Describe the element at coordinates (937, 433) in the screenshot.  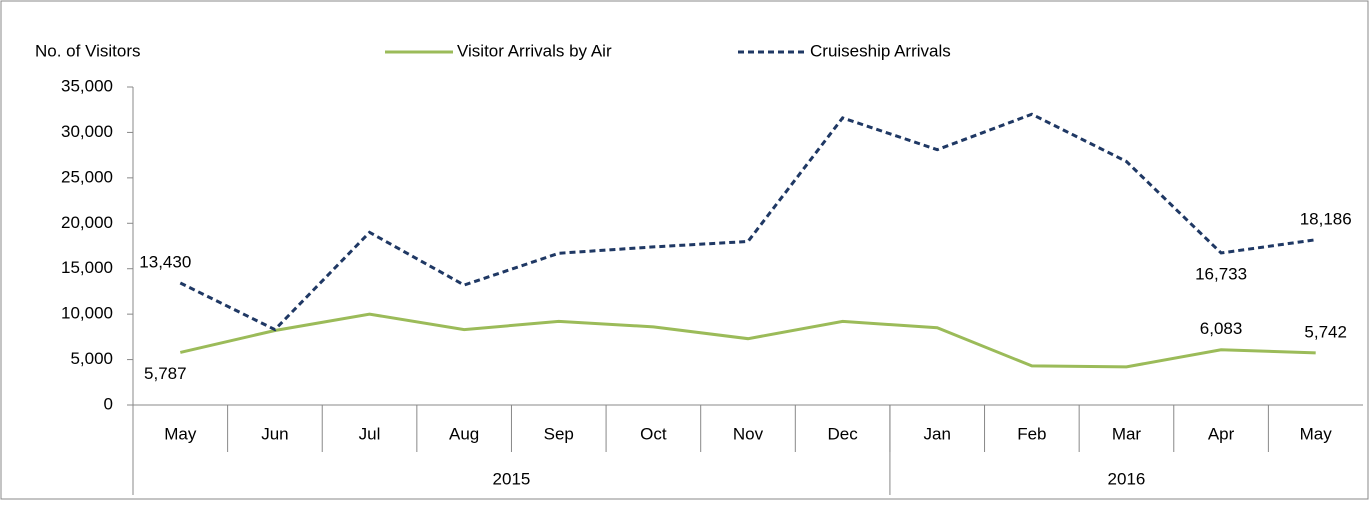
I see `x-tick-label: Jan` at that location.